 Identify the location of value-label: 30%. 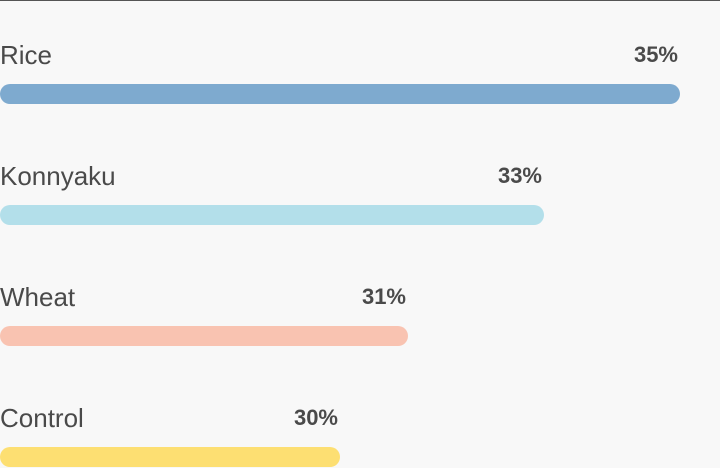
(316, 417).